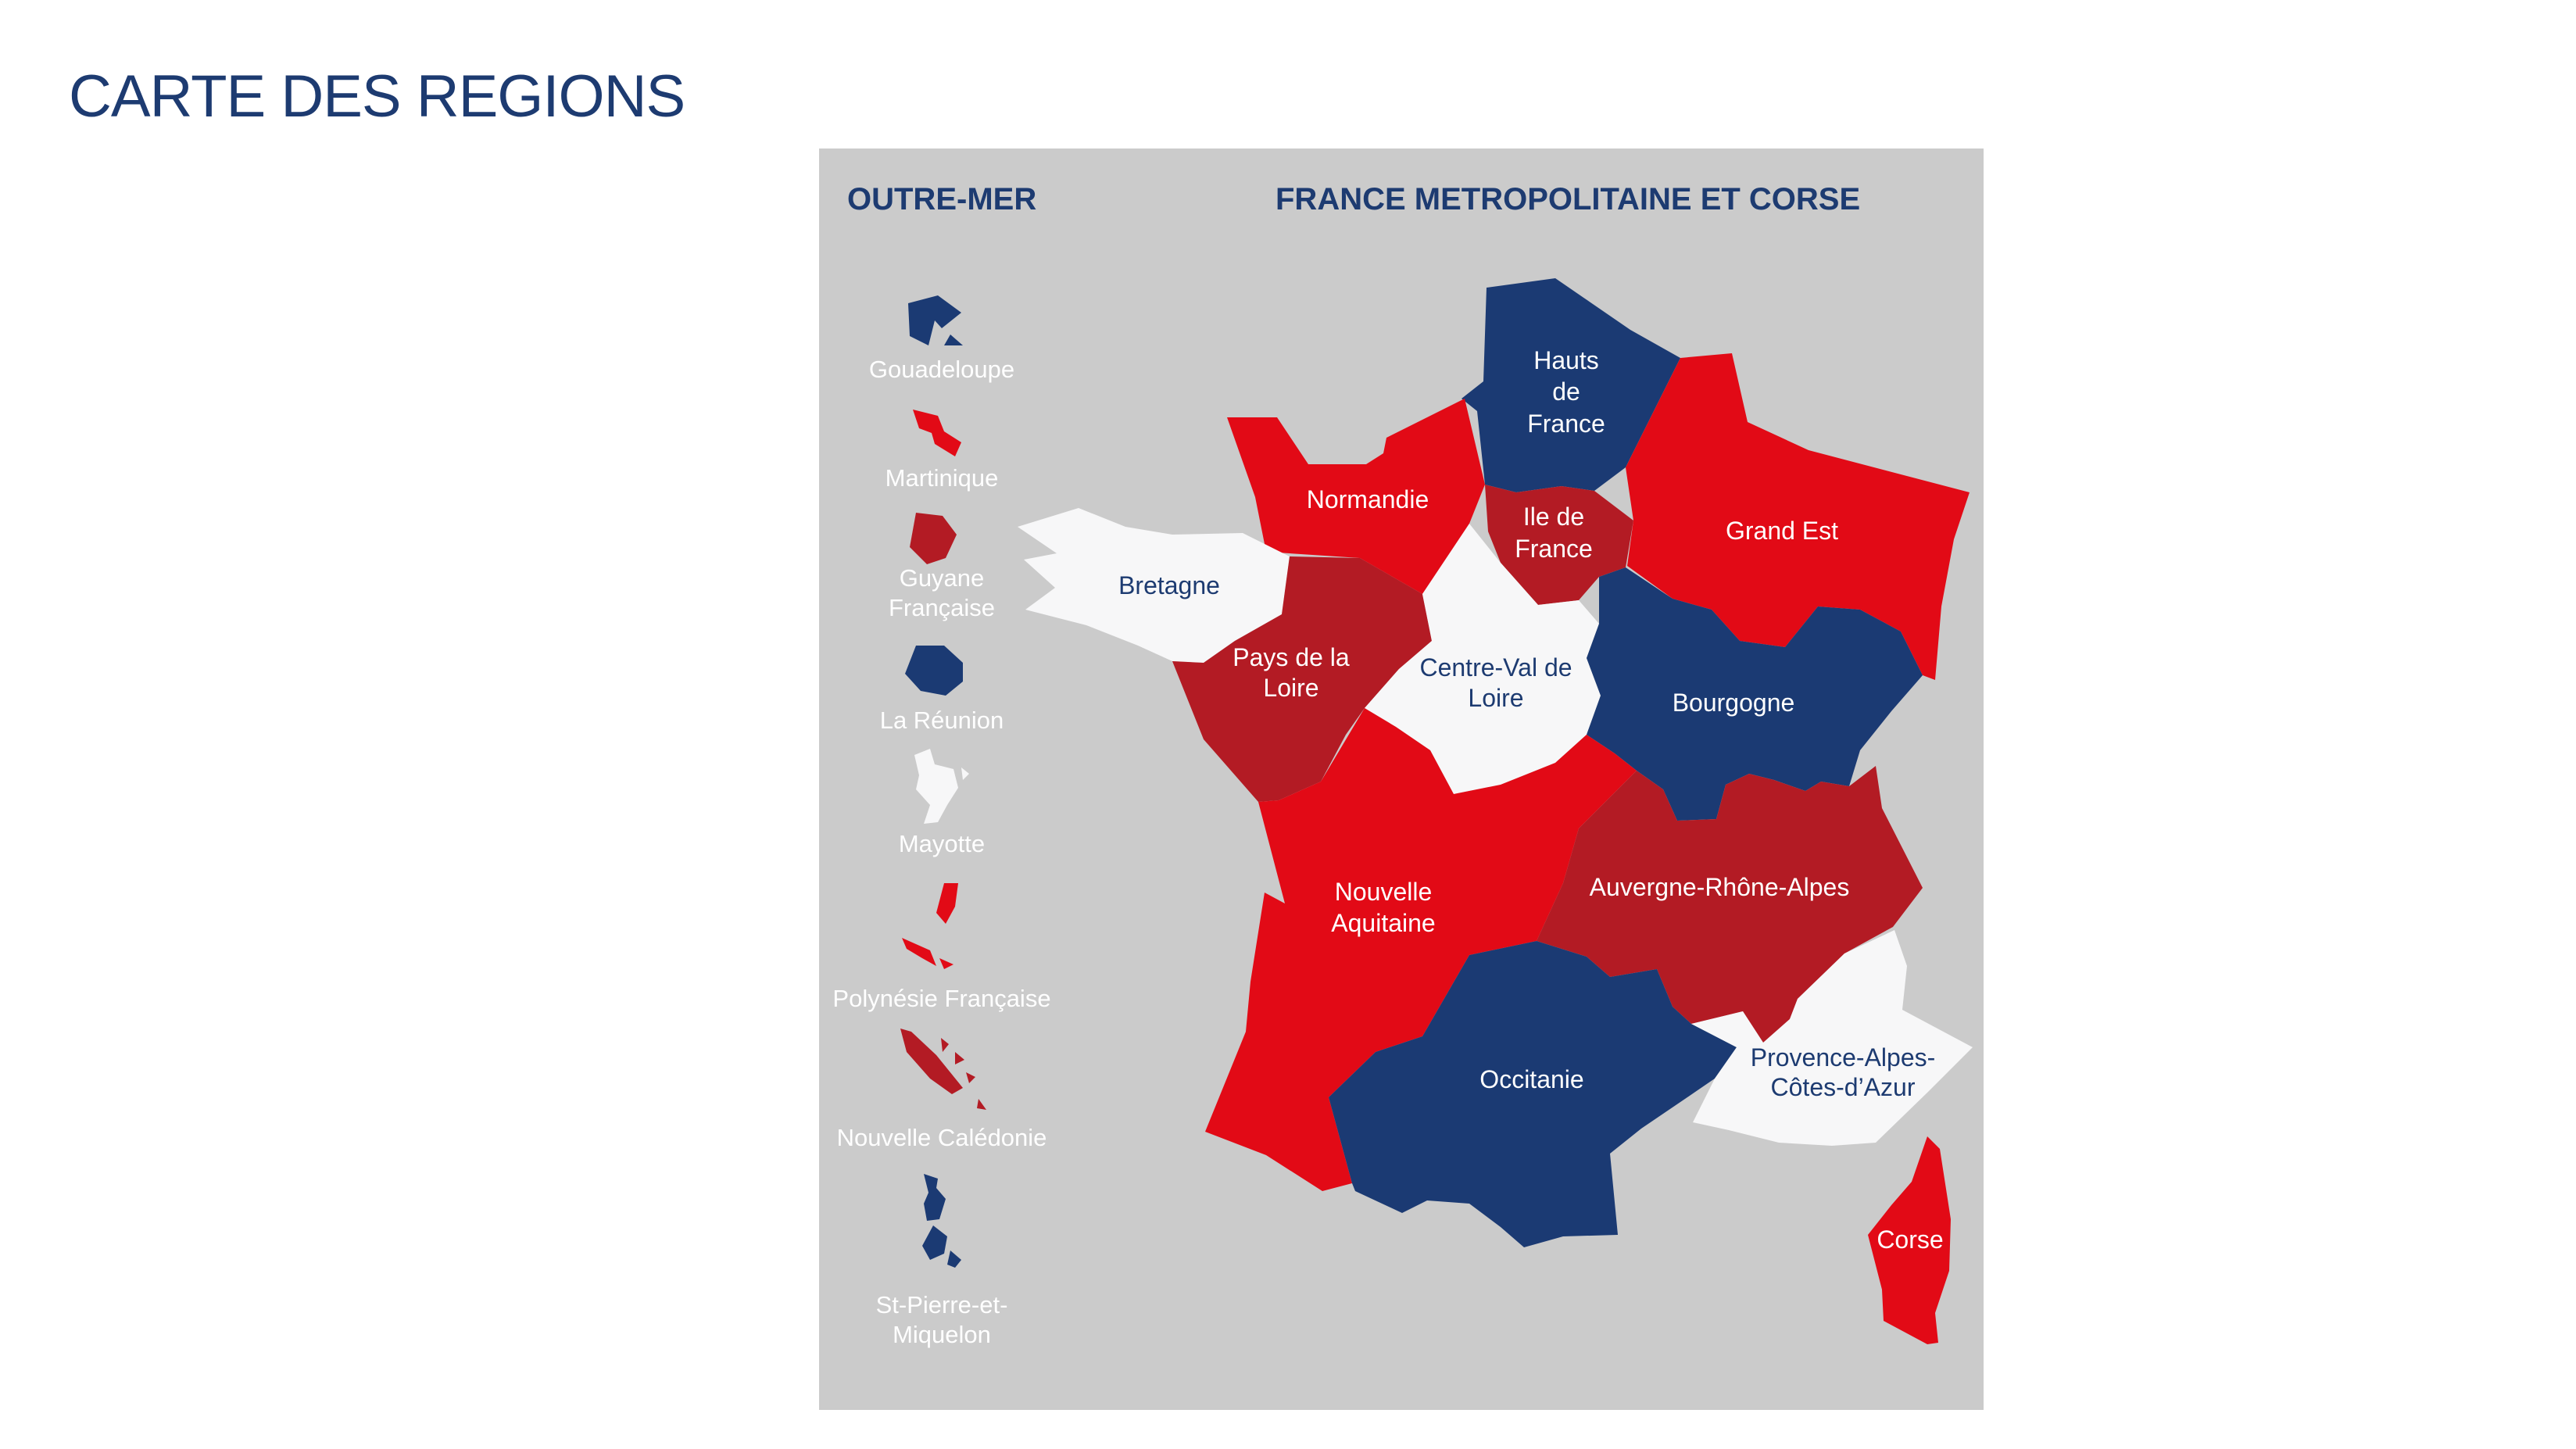 The height and width of the screenshot is (1449, 2576). I want to click on region-label-centre-val-de-loire-line2: Loire, so click(1495, 698).